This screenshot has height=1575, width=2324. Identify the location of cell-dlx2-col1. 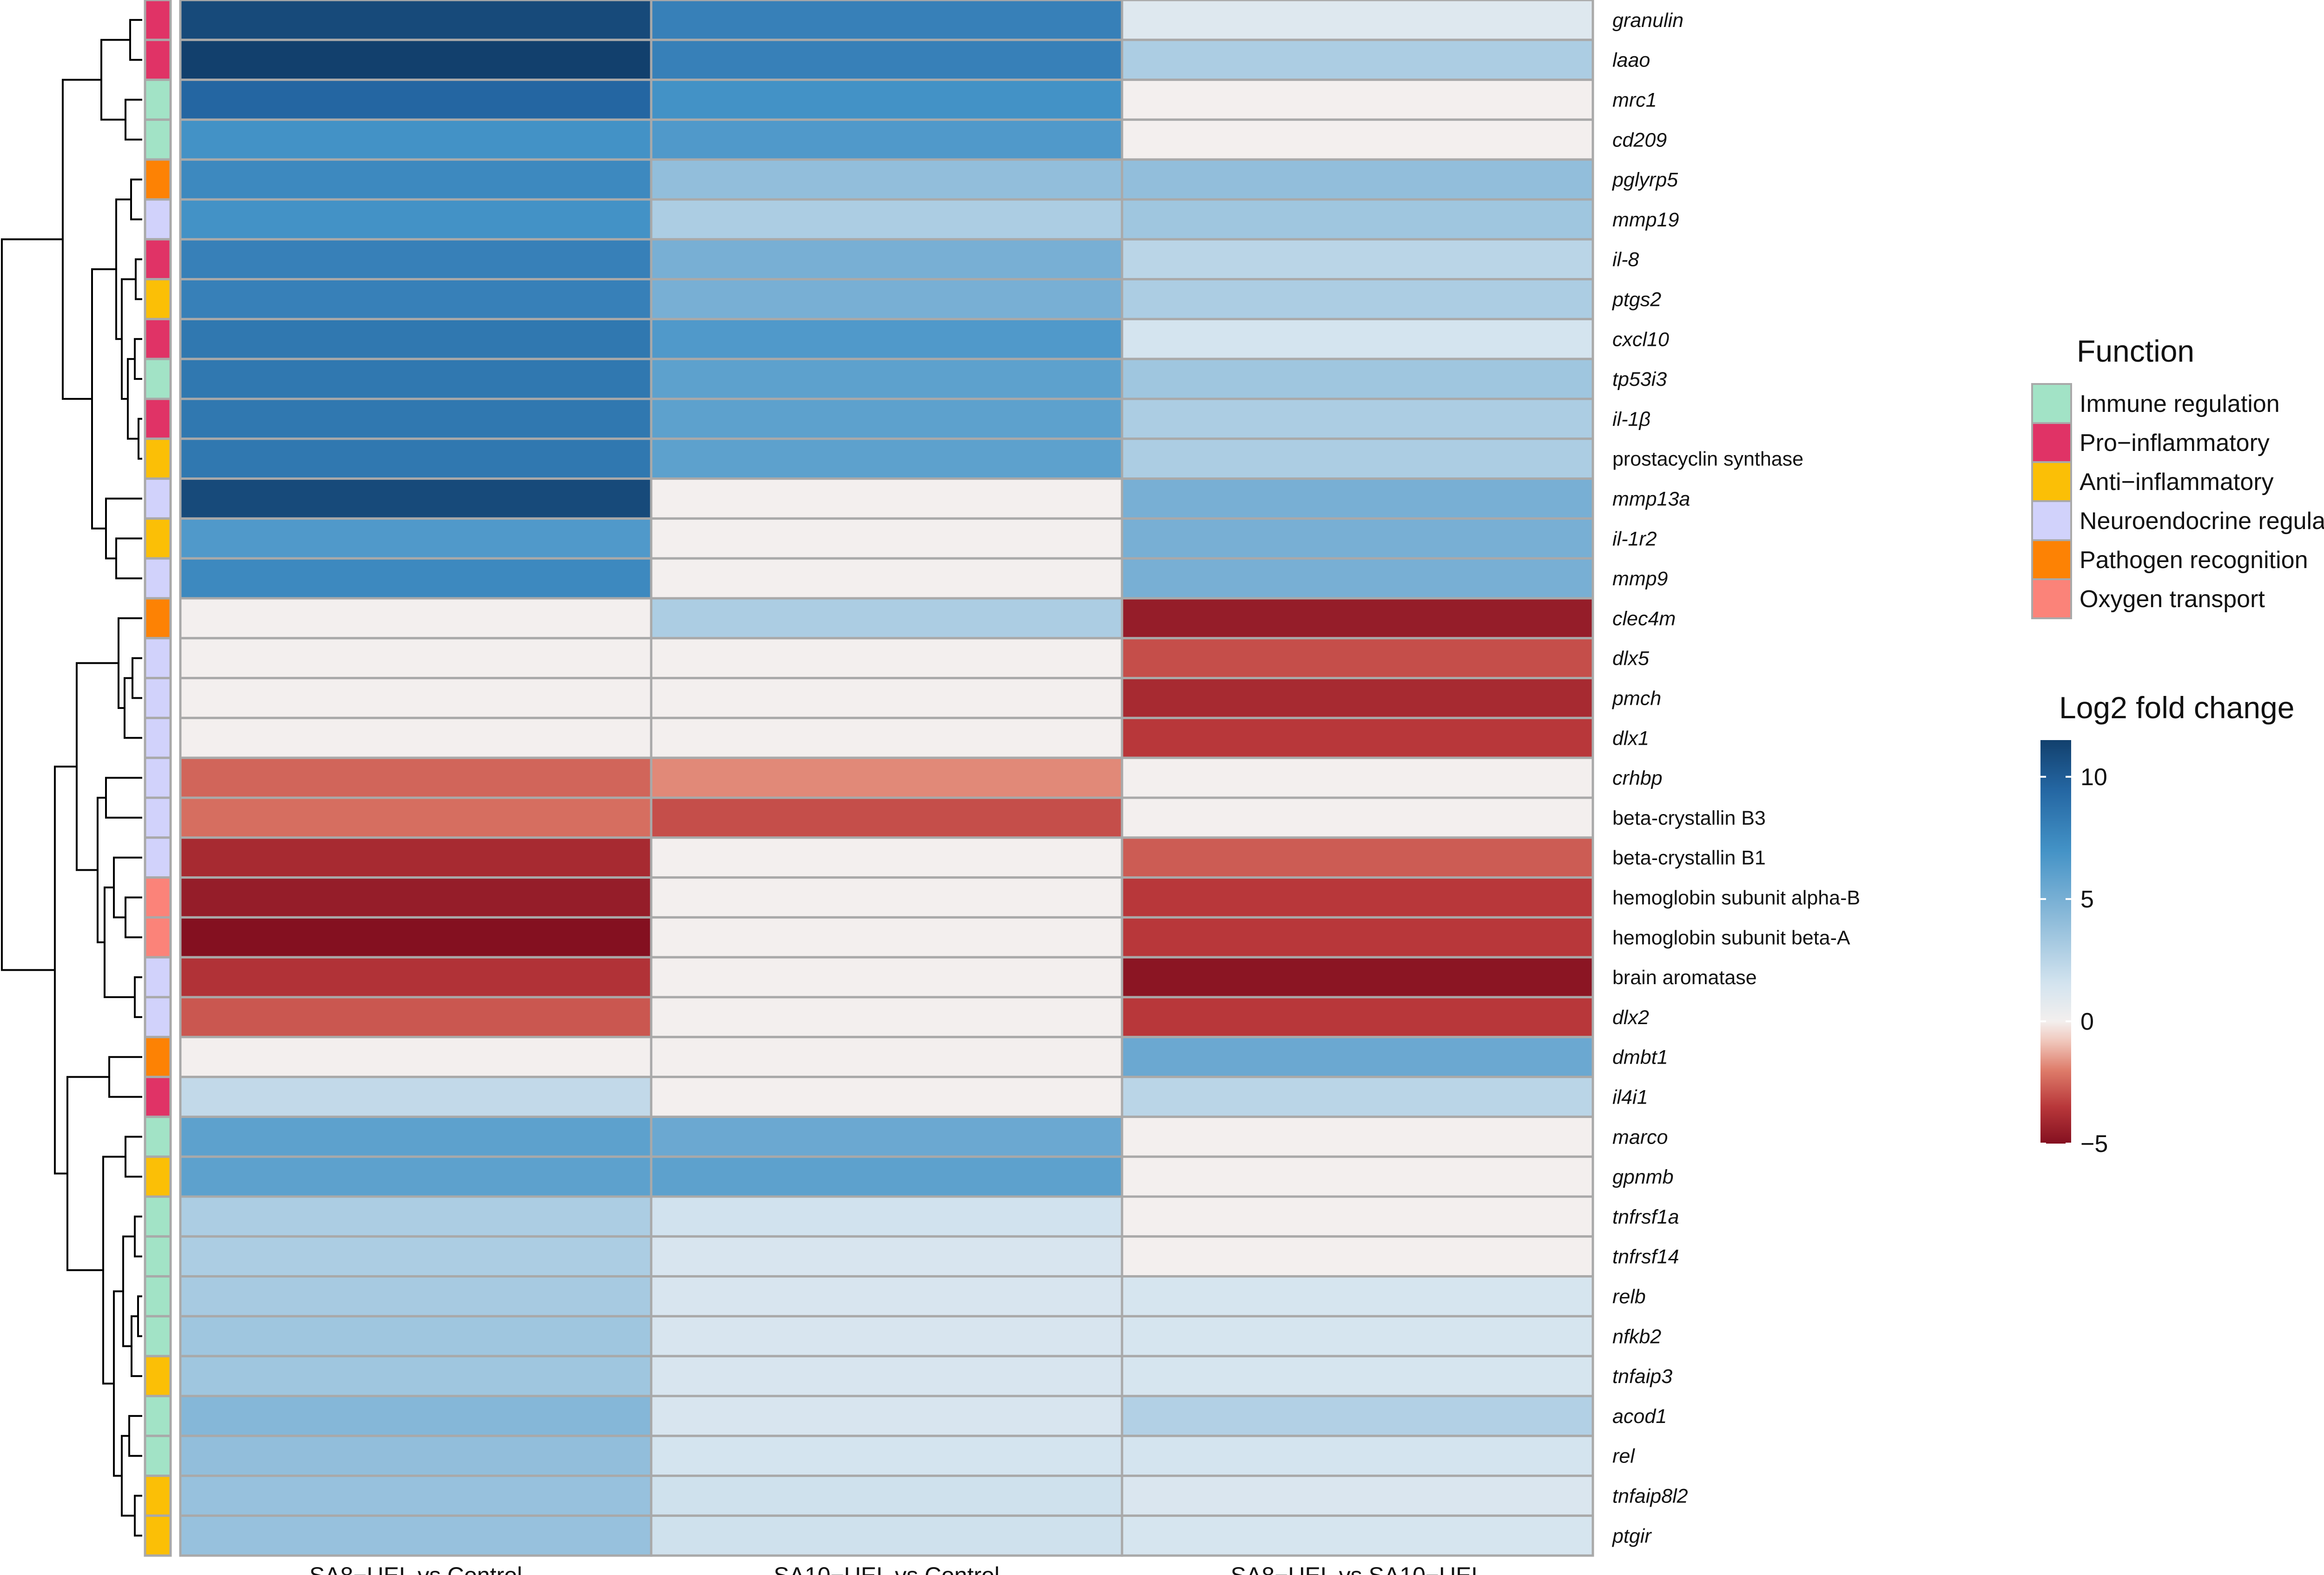
(416, 1017).